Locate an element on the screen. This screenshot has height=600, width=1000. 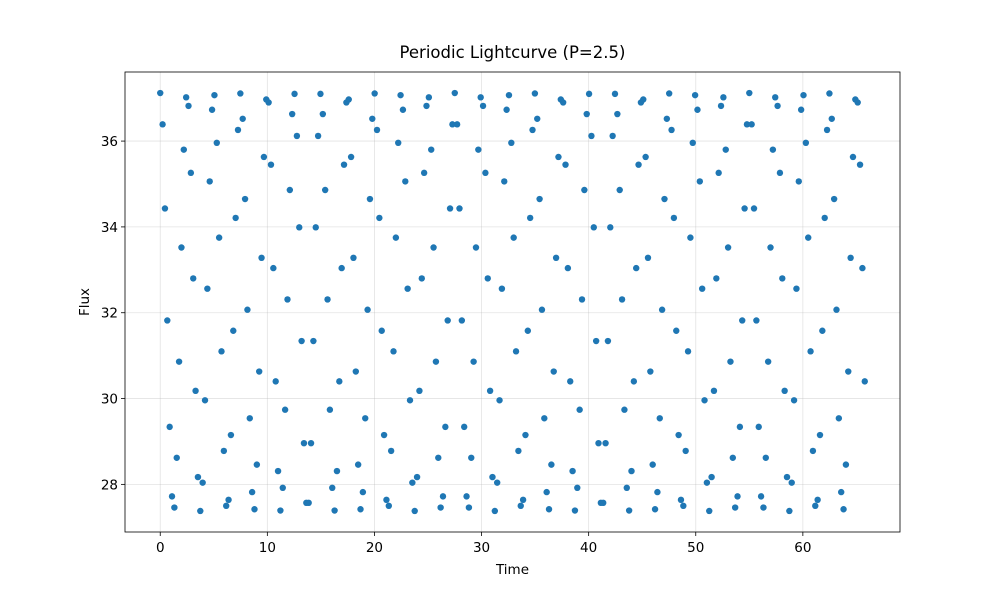
x-tick-label: 30 is located at coordinates (481, 548).